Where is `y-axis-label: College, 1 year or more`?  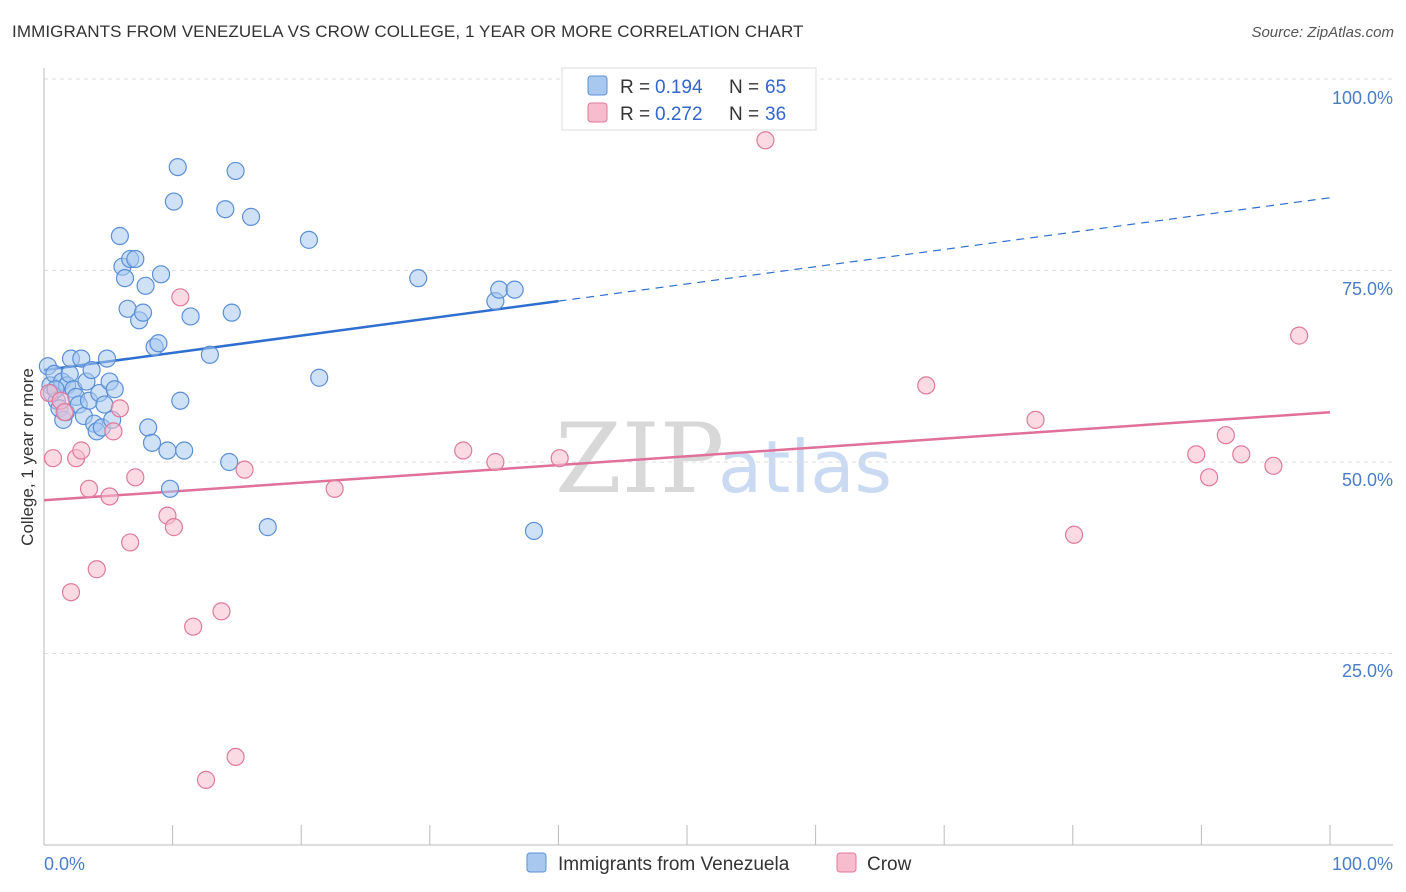 y-axis-label: College, 1 year or more is located at coordinates (27, 457).